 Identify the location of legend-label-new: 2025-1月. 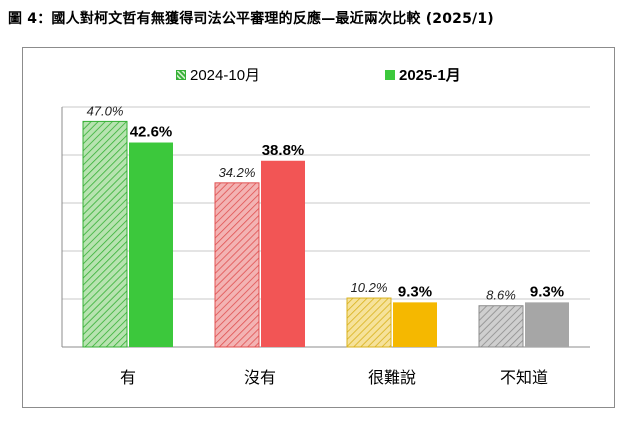
(430, 75).